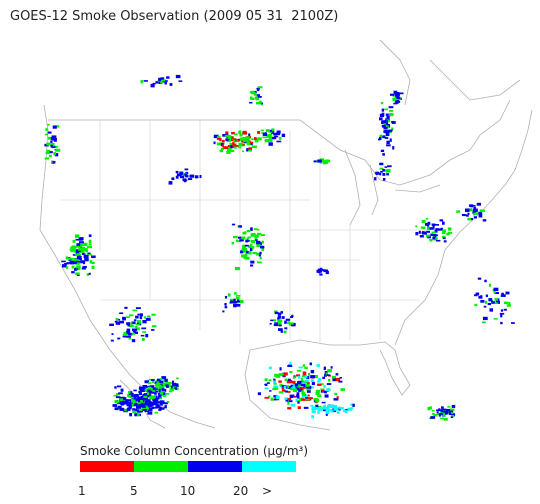 The image size is (540, 504). What do you see at coordinates (134, 491) in the screenshot?
I see `legend-label: 5` at bounding box center [134, 491].